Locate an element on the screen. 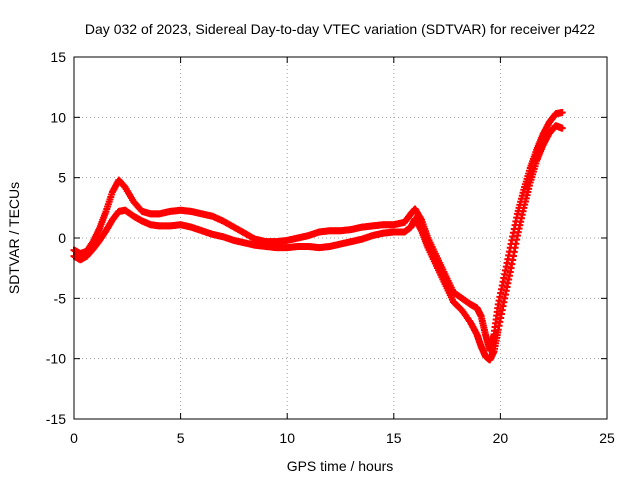 This screenshot has height=480, width=640. y-axis-label: SDTVAR / TECUs is located at coordinates (14, 238).